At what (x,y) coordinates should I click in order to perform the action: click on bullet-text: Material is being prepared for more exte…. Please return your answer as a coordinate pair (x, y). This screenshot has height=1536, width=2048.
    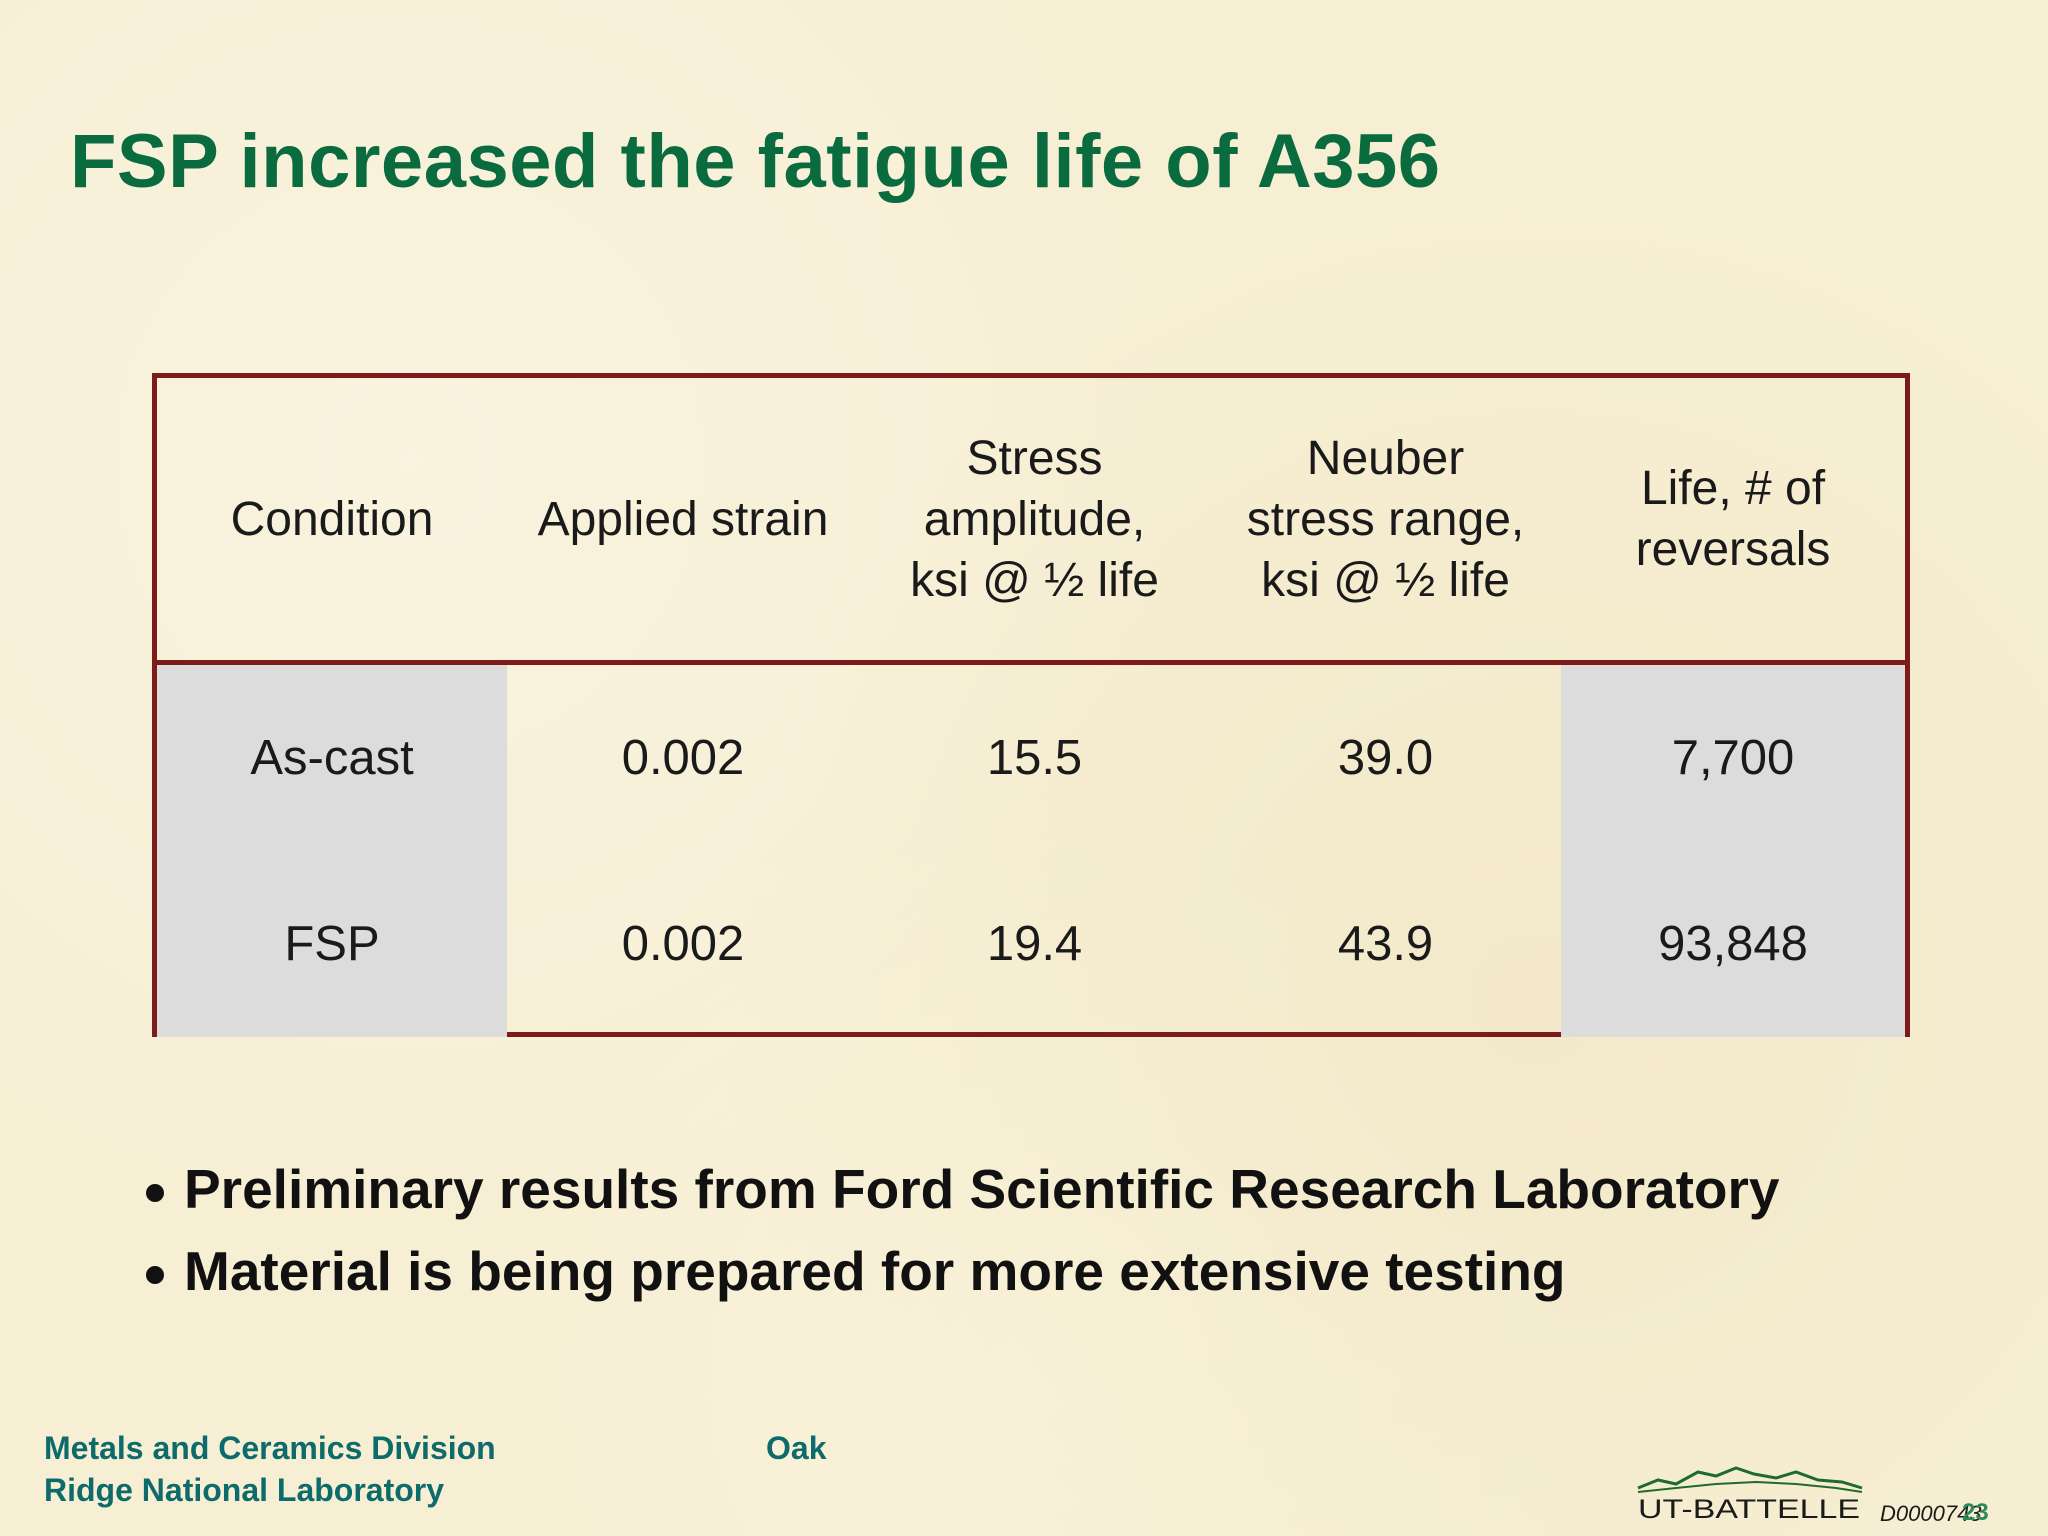
    Looking at the image, I should click on (875, 1271).